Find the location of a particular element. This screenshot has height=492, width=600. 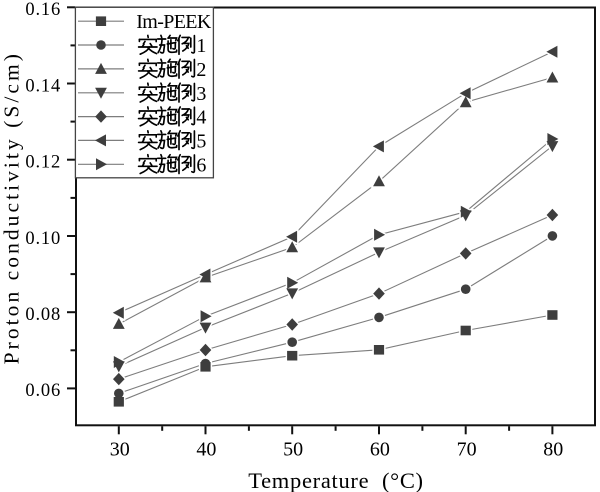

svg-text: 80 is located at coordinates (553, 449).